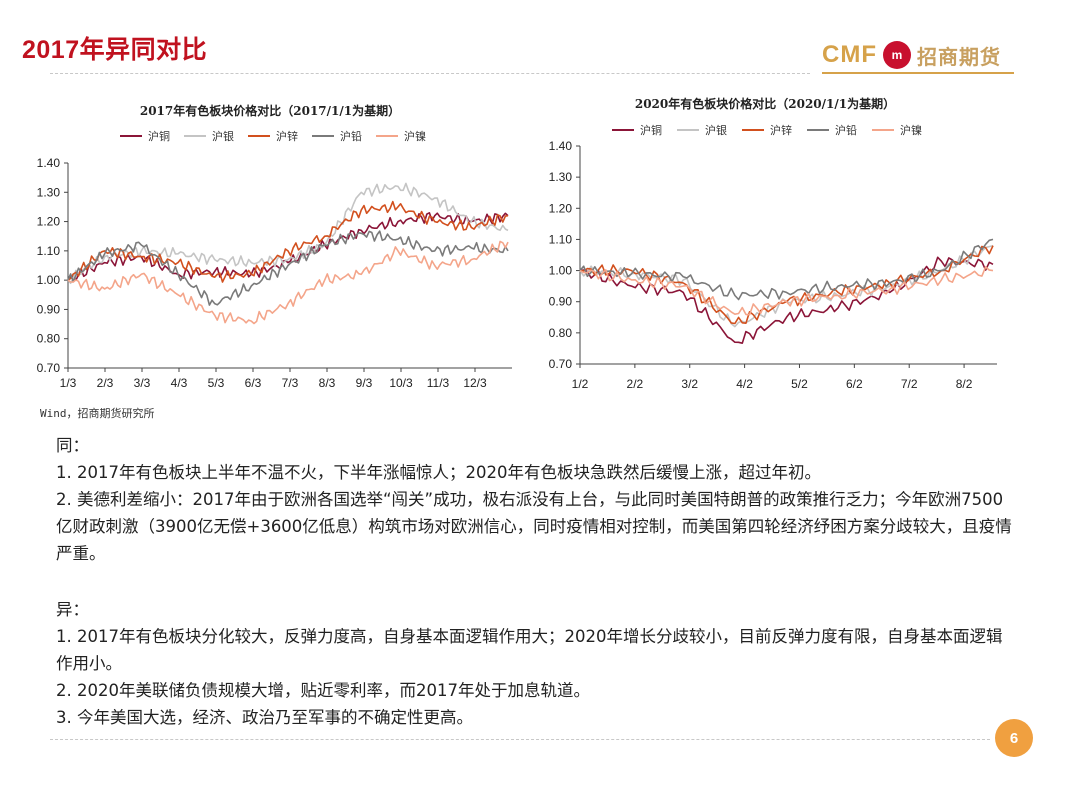 Image resolution: width=1080 pixels, height=786 pixels. Describe the element at coordinates (401, 383) in the screenshot. I see `x-tick-label: 10/3` at that location.